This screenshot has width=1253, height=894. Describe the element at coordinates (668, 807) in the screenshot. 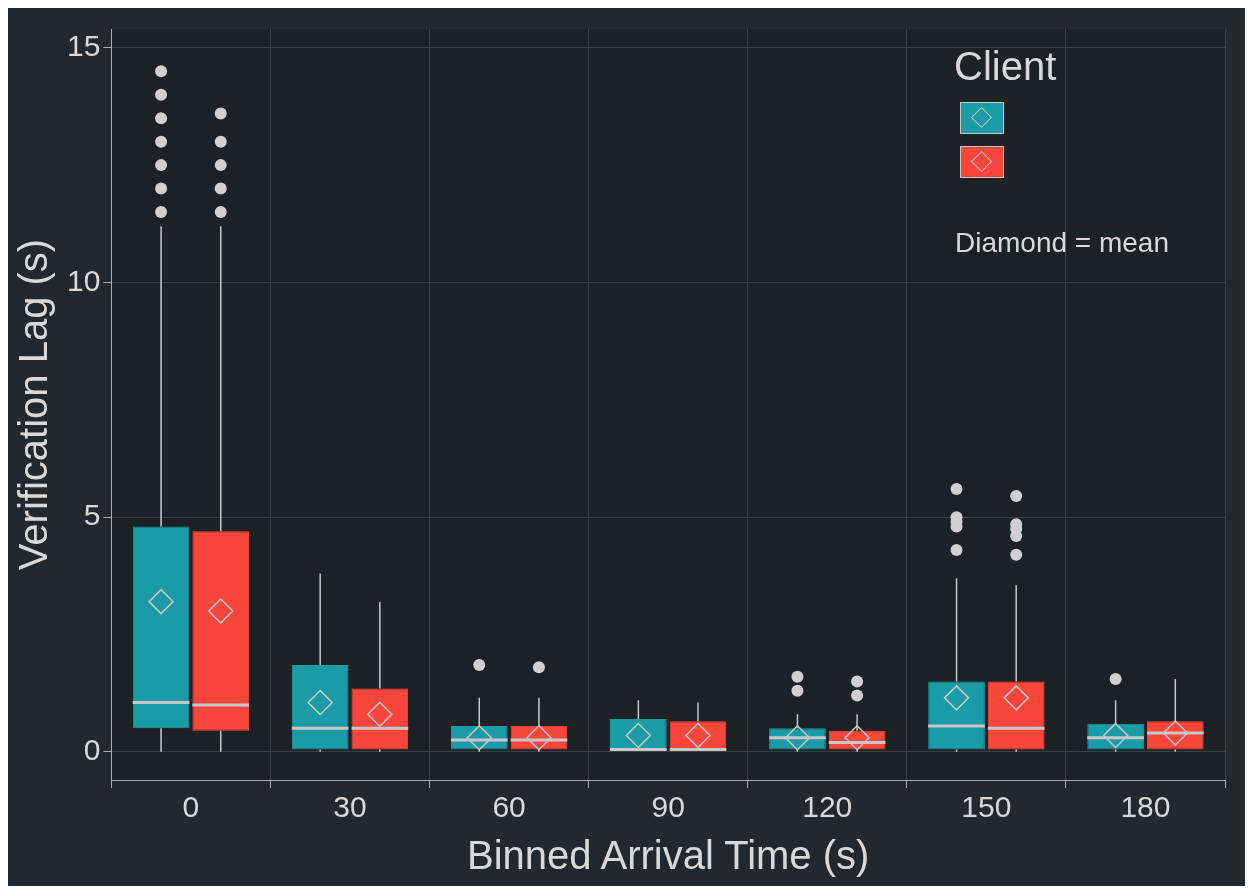

I see `x-tick-label: 90` at that location.